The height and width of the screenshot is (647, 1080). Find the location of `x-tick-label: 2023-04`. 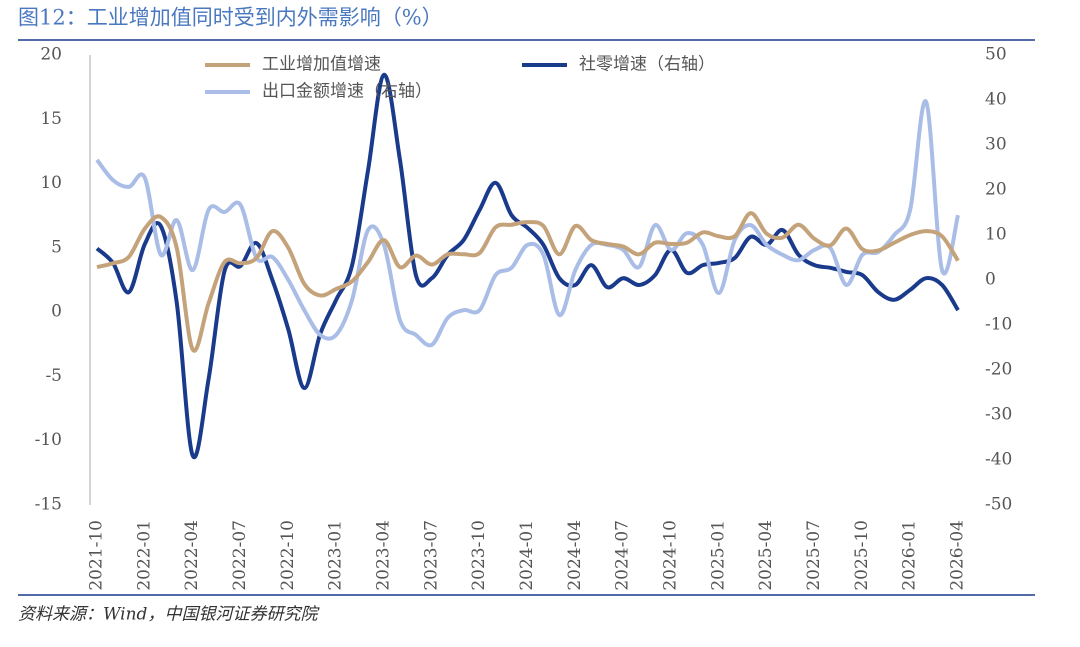

x-tick-label: 2023-04 is located at coordinates (384, 555).